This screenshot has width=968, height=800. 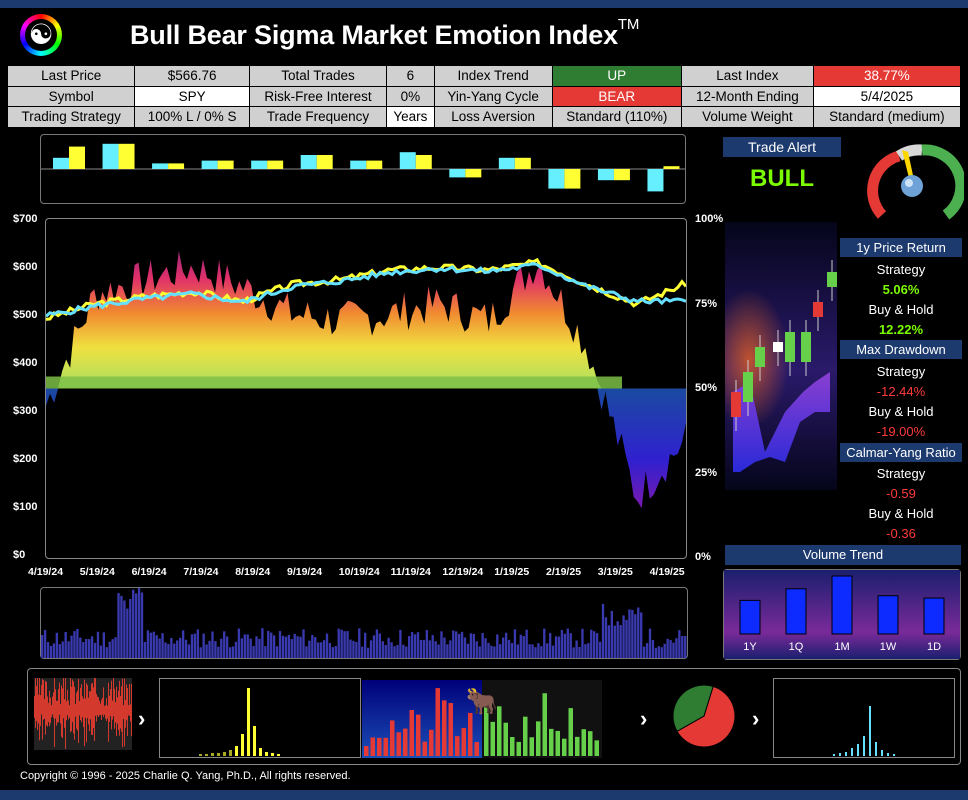 I want to click on value-trading-strategy: 100% L / 0% S, so click(x=192, y=117).